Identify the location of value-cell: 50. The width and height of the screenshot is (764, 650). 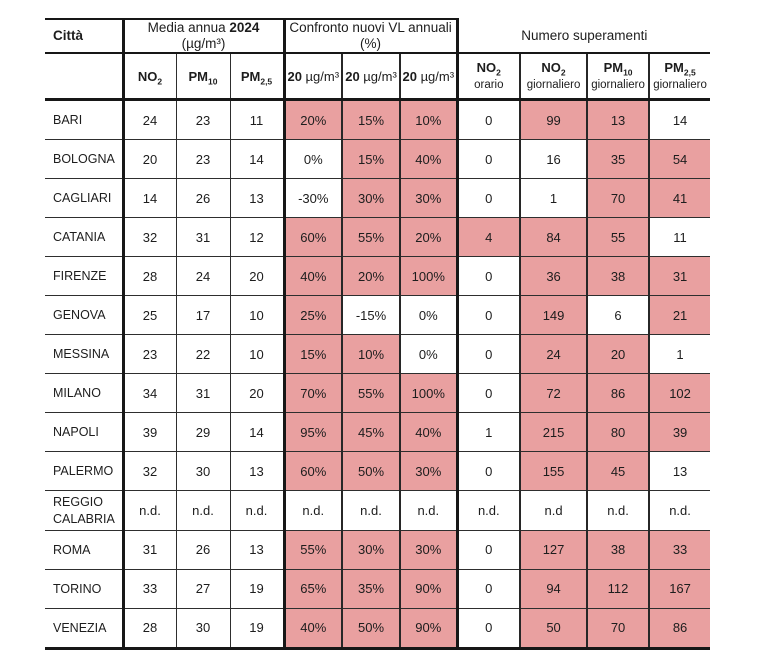
(554, 629).